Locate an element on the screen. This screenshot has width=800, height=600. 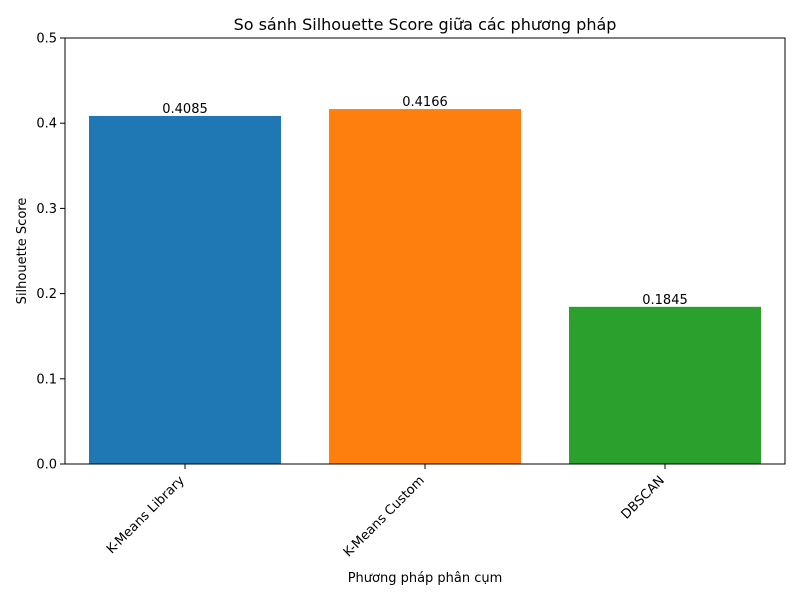
bar-value-label-1: 0.4166 is located at coordinates (425, 102).